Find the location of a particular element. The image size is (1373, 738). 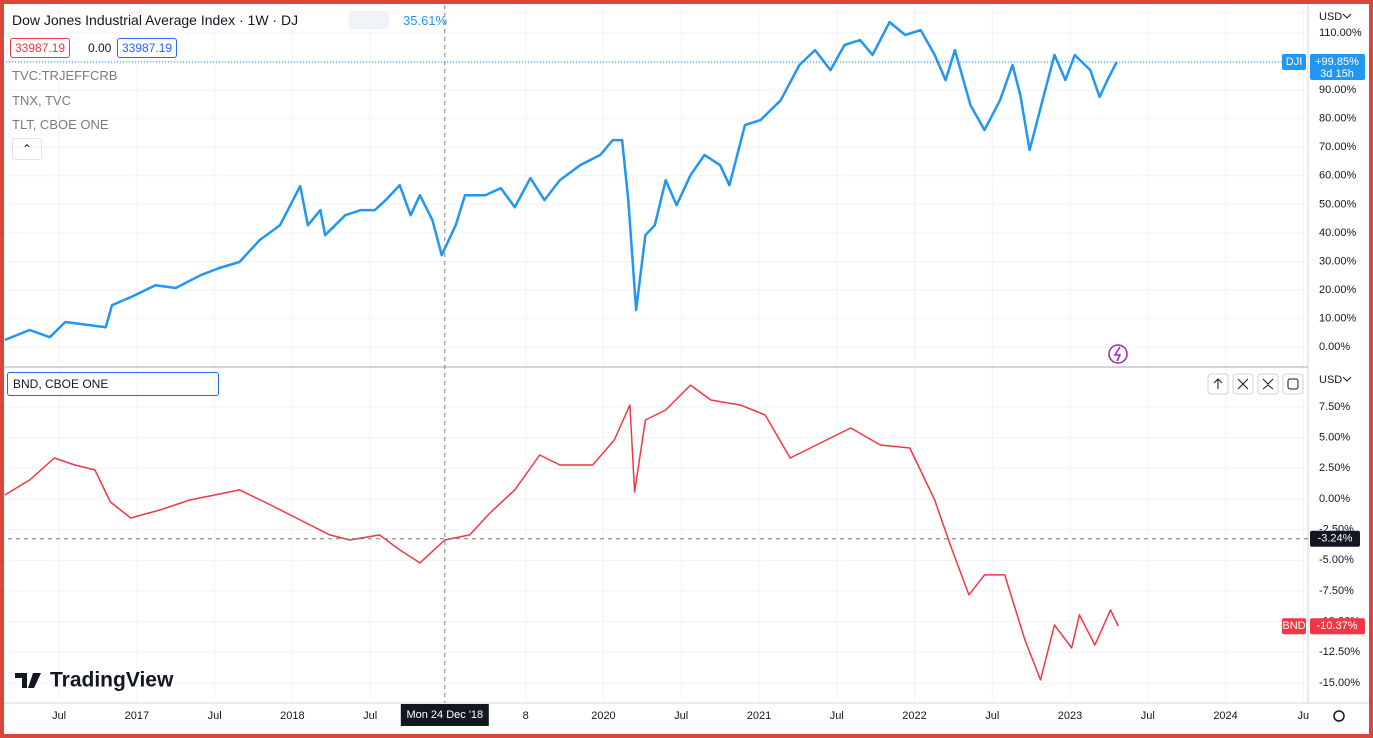

y-tick-label: 50.00% is located at coordinates (1338, 204).